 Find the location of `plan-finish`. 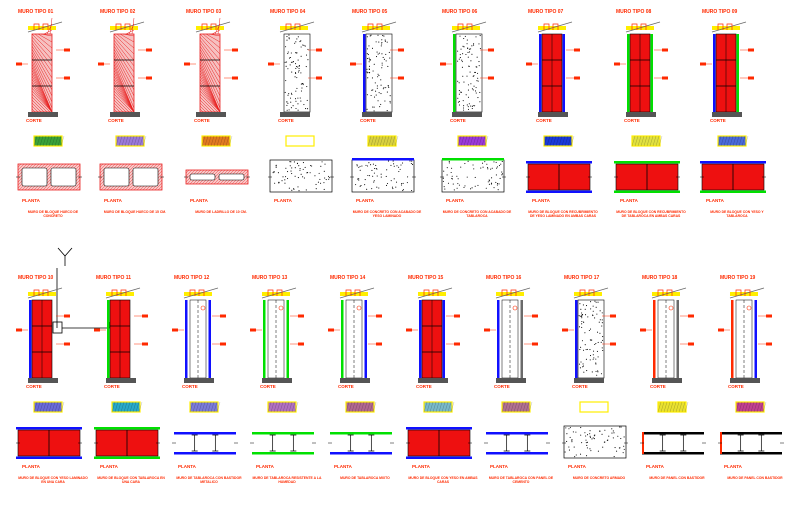

plan-finish is located at coordinates (127, 428).